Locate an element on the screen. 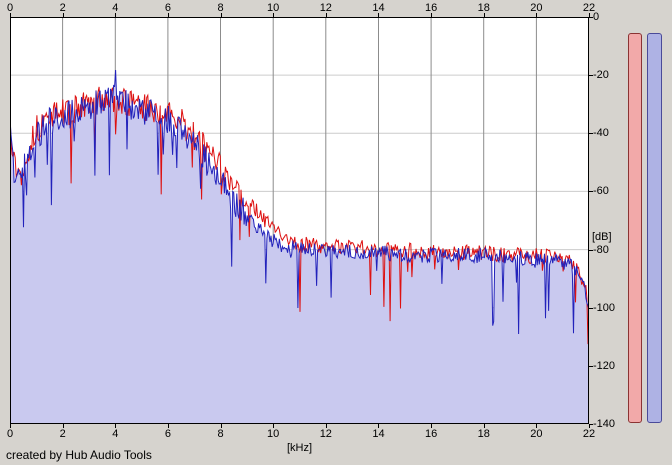 This screenshot has width=672, height=465. x-tick-label-bottom: 0 is located at coordinates (10, 434).